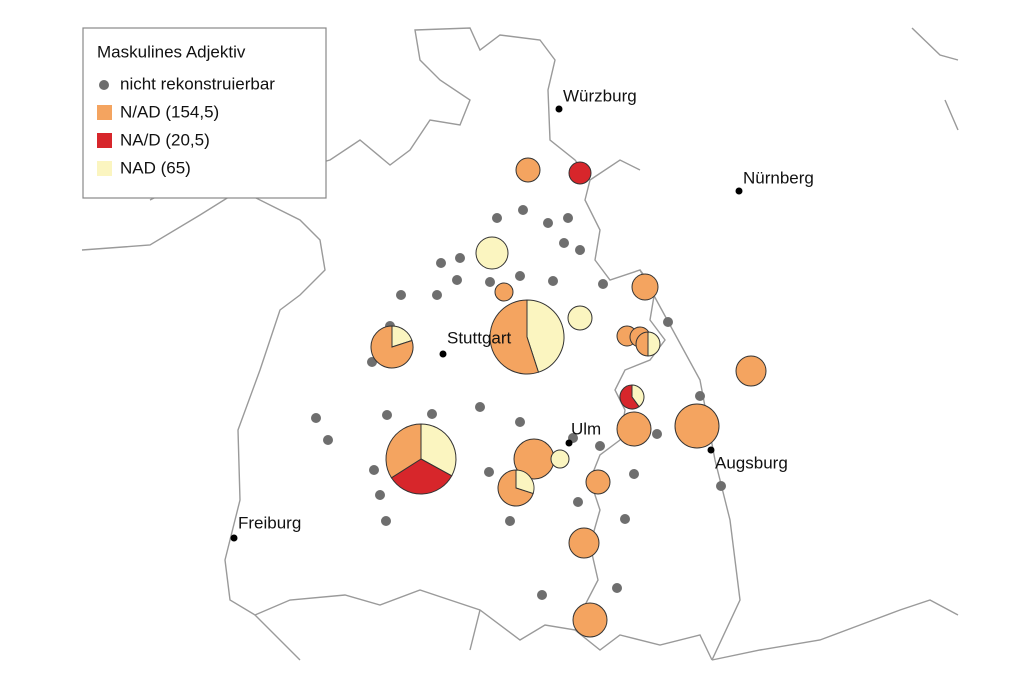 The height and width of the screenshot is (679, 1035). What do you see at coordinates (479, 337) in the screenshot?
I see `city-label: Stuttgart` at bounding box center [479, 337].